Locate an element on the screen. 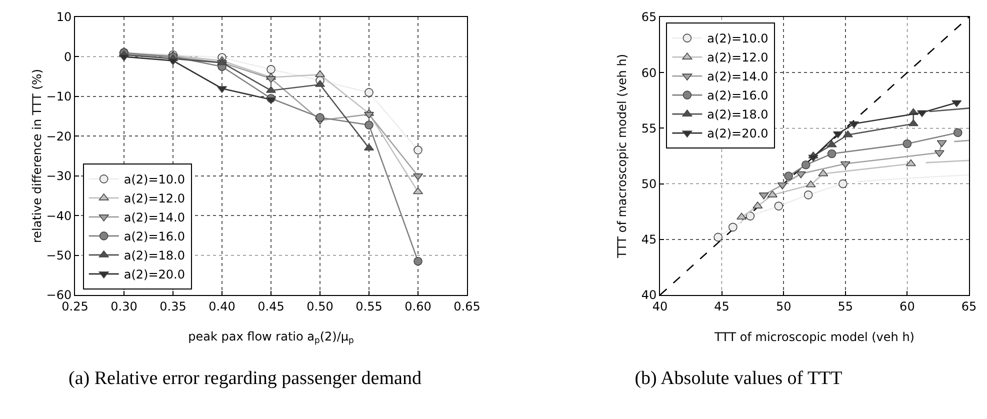 The height and width of the screenshot is (419, 987). y-tick-label: −30 is located at coordinates (59, 176).